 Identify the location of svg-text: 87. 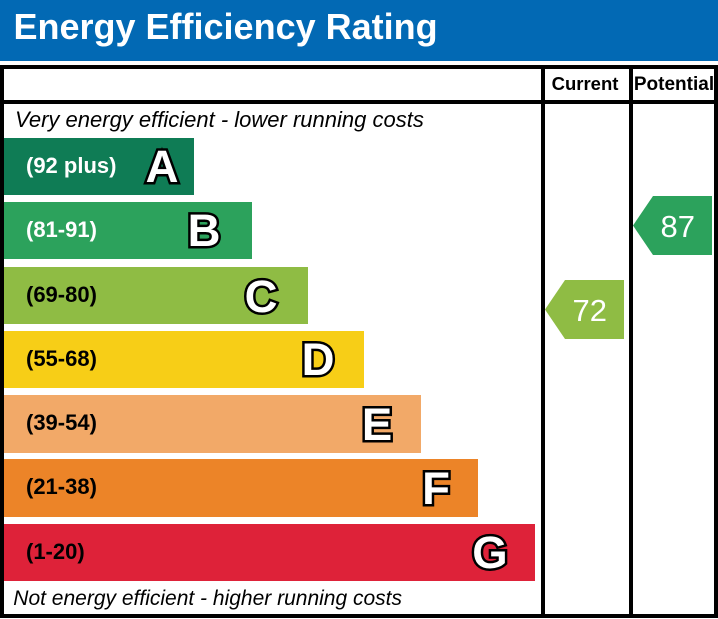
(678, 226).